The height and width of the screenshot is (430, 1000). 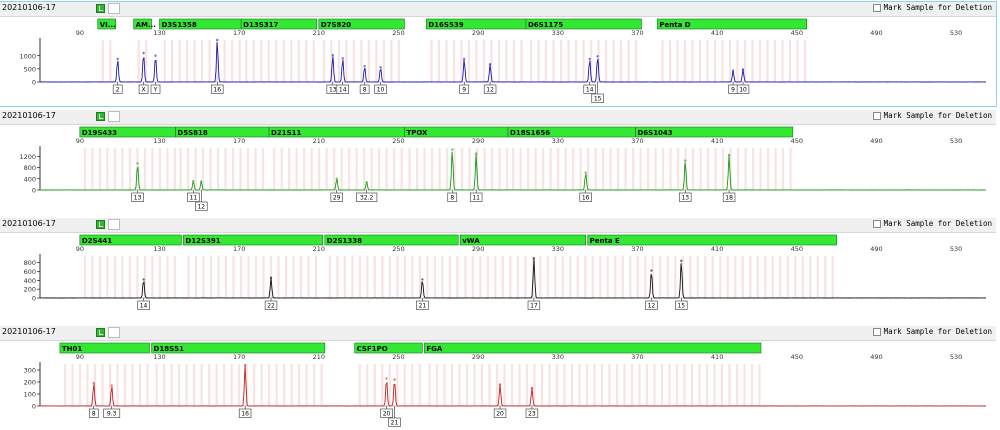 I want to click on locus-bin: D18S51, so click(x=238, y=348).